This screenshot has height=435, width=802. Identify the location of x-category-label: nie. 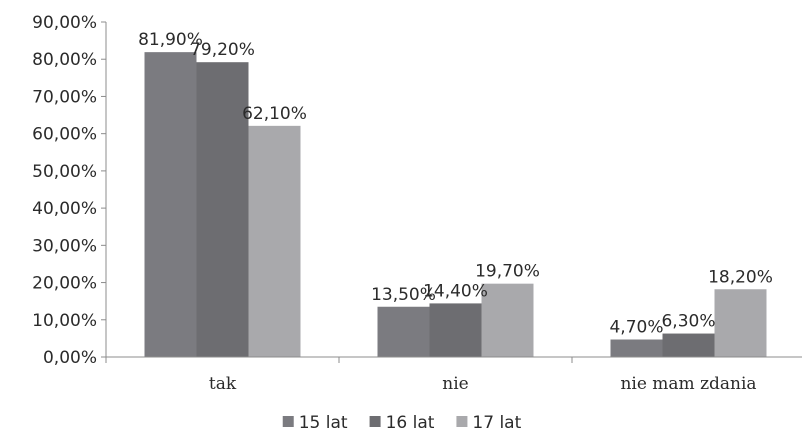
(455, 384).